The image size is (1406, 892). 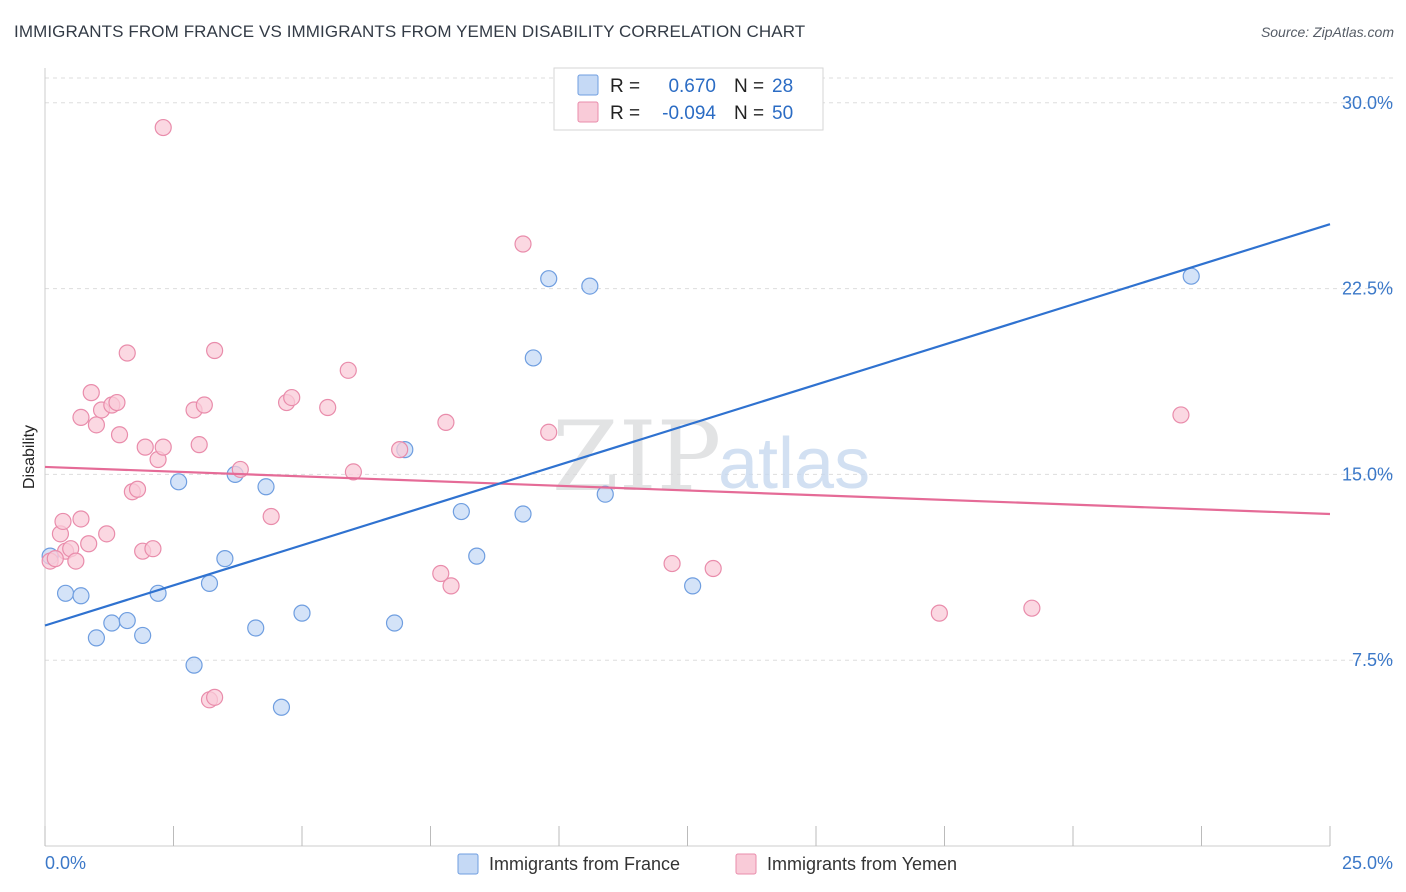 I want to click on legend-r-value-france: 0.670, so click(x=692, y=86).